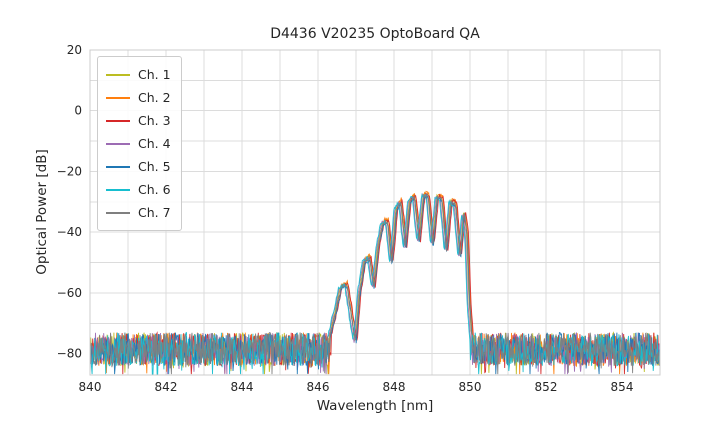 This screenshot has height=432, width=720. Describe the element at coordinates (154, 120) in the screenshot. I see `legend-label-ch-3: Ch. 3` at that location.